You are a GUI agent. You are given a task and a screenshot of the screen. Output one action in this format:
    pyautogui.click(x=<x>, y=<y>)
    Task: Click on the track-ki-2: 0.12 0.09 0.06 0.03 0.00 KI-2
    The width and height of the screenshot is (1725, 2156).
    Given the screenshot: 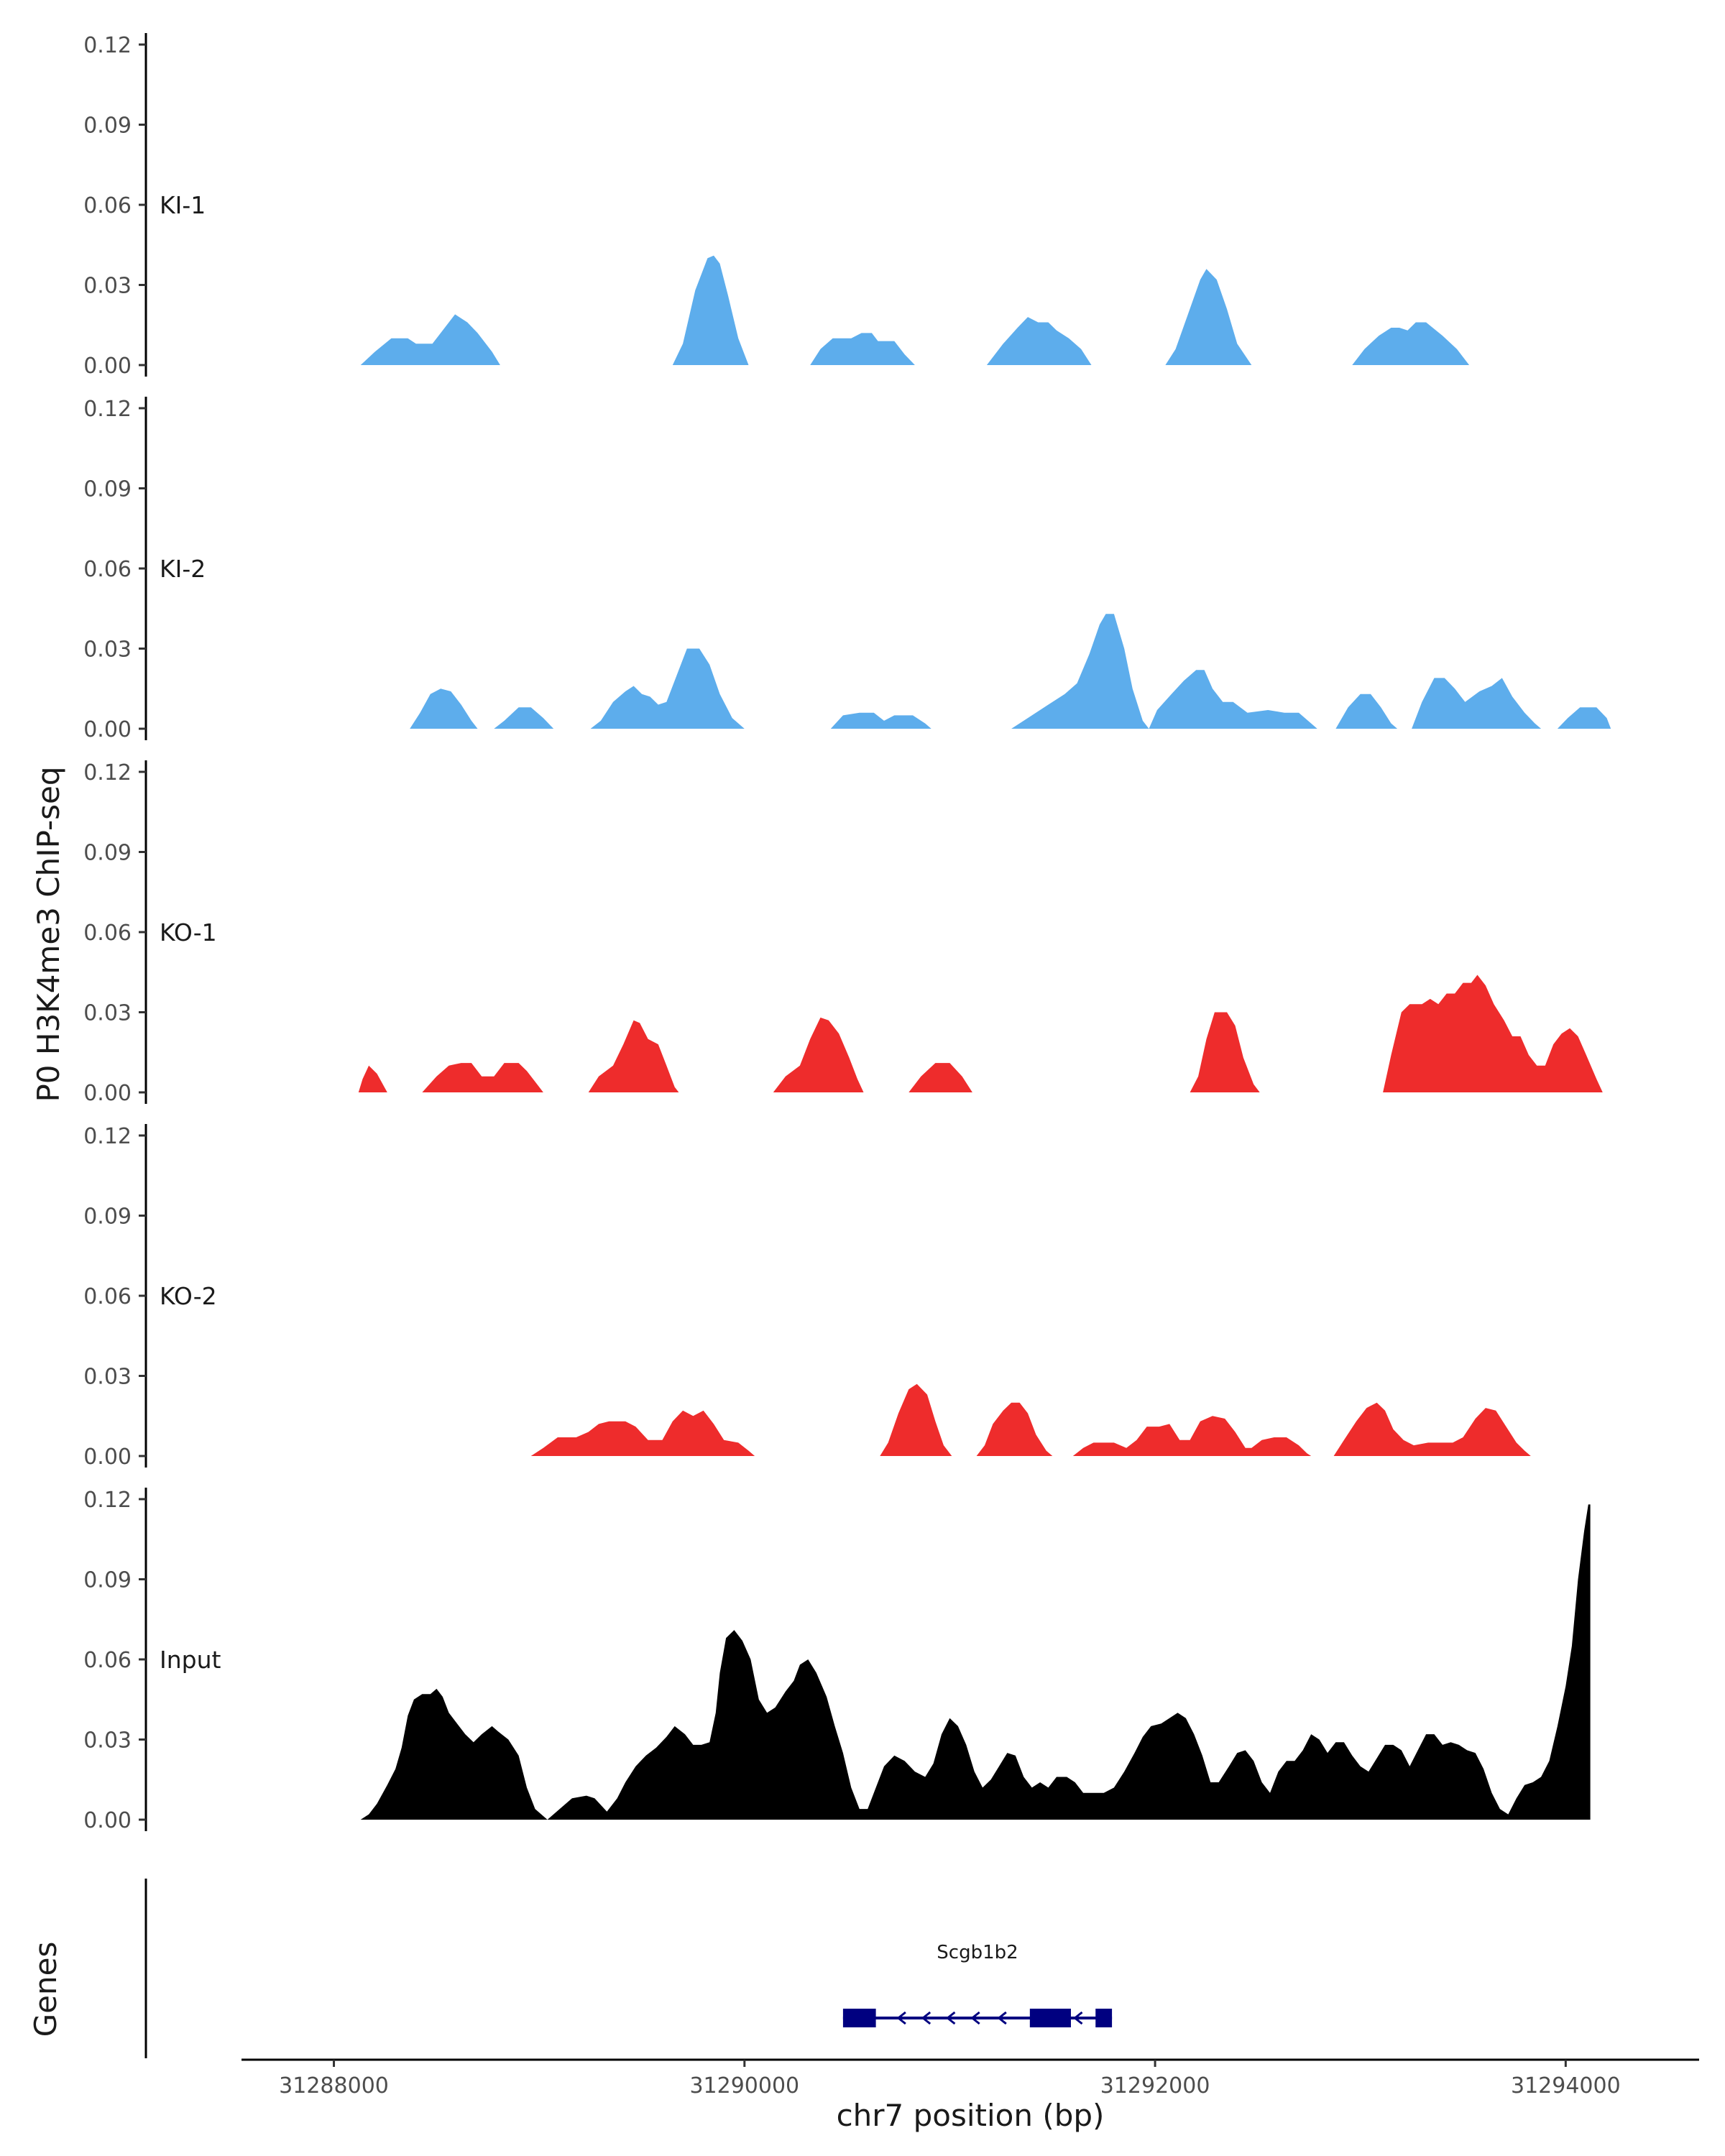 What is the action you would take?
    pyautogui.click(x=847, y=570)
    